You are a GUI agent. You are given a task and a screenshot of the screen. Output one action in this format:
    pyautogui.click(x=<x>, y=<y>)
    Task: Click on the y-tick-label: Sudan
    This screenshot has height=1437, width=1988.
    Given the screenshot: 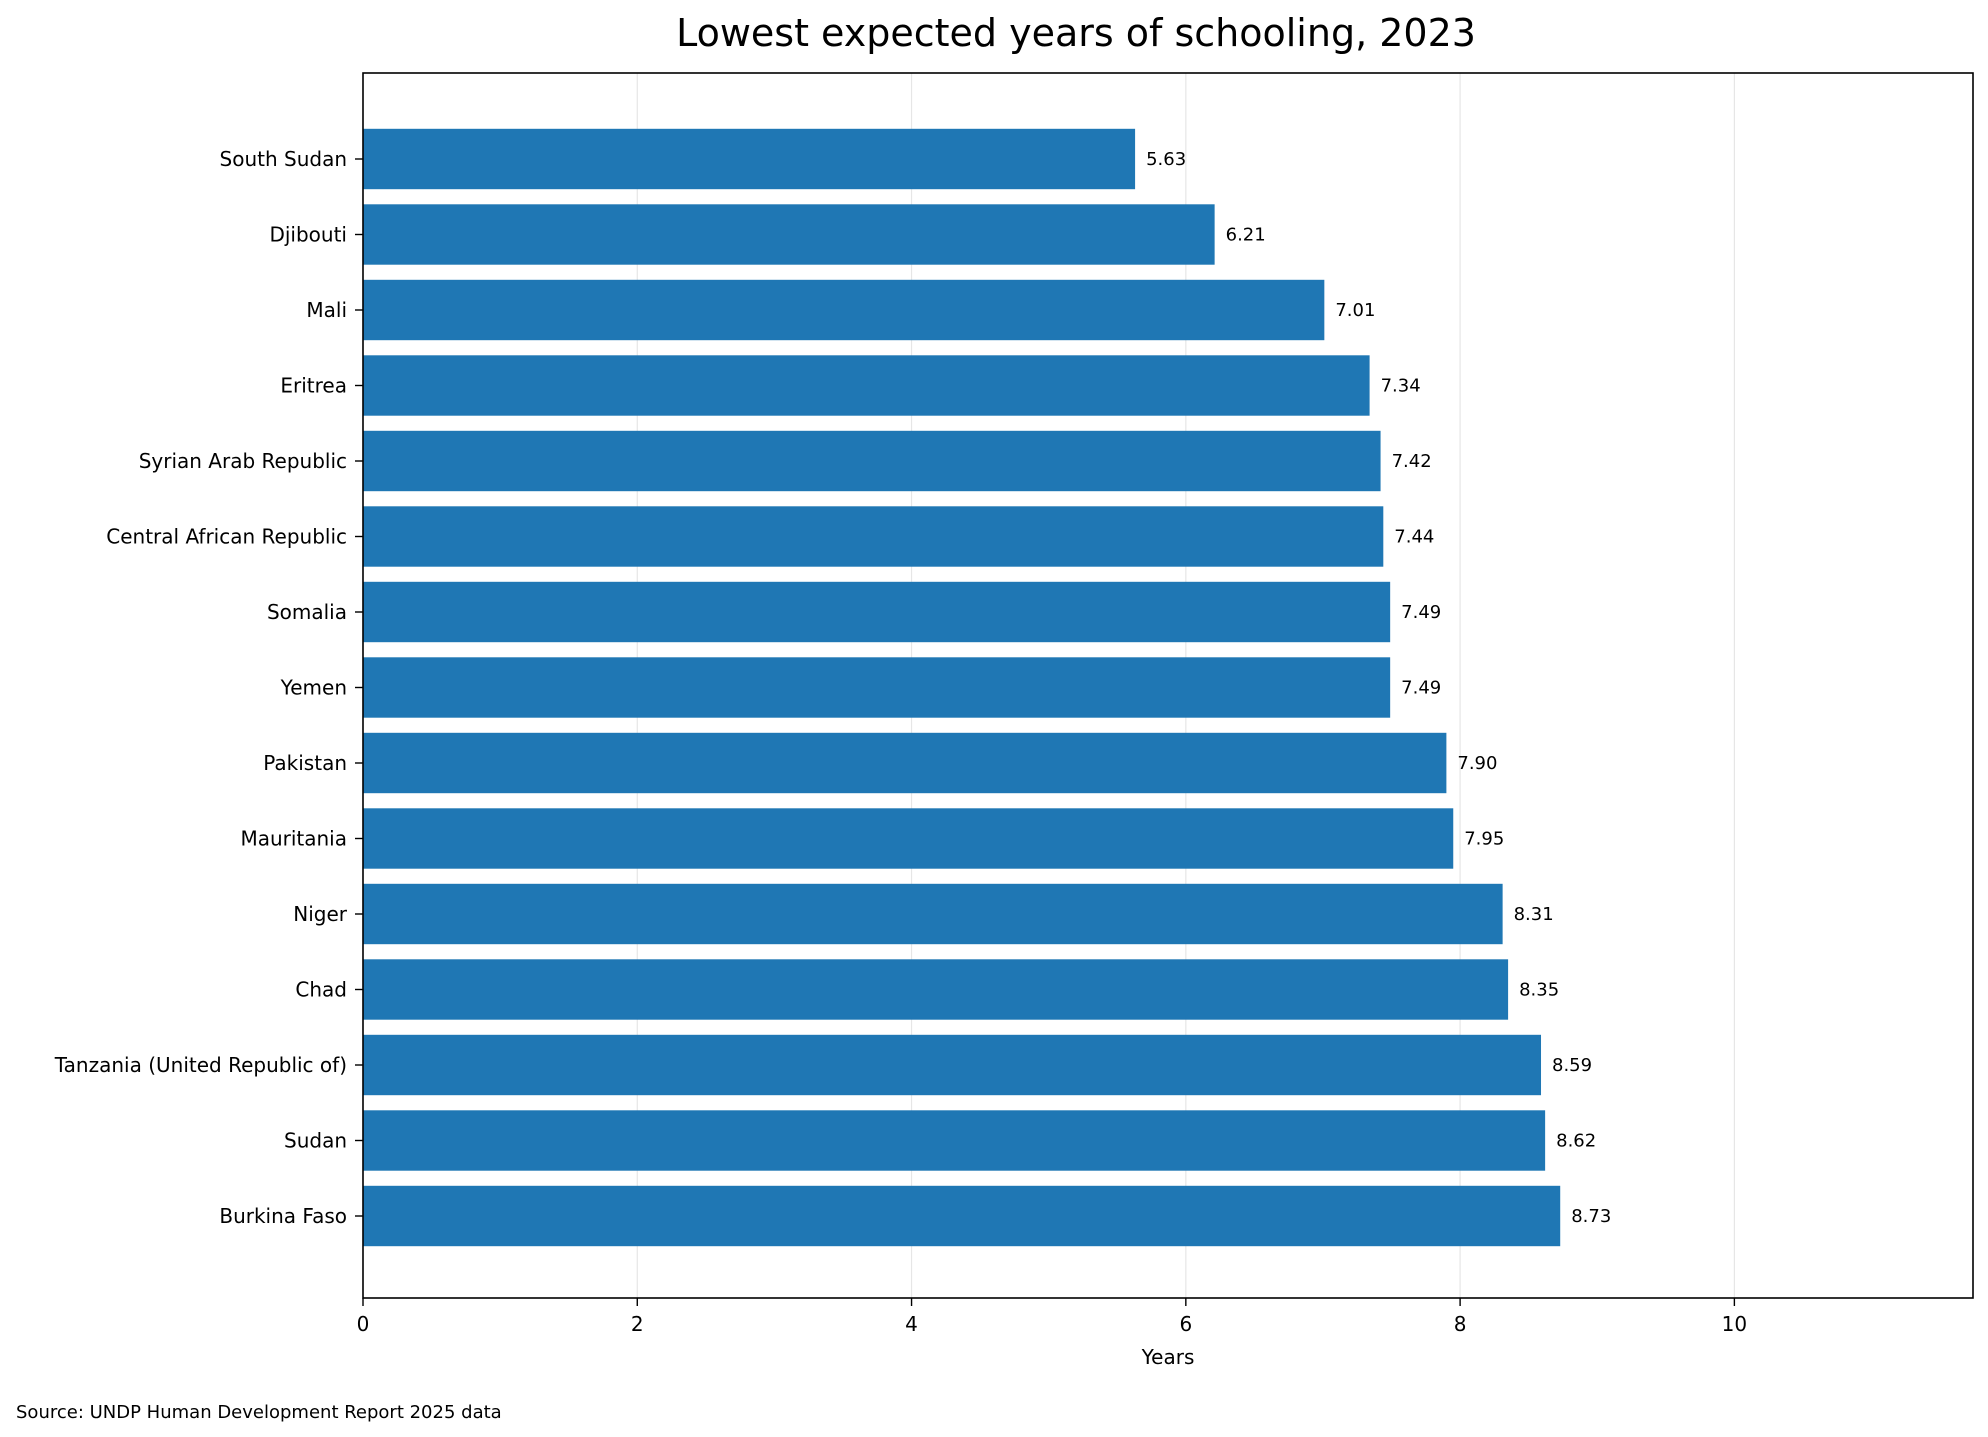 What is the action you would take?
    pyautogui.click(x=315, y=1141)
    